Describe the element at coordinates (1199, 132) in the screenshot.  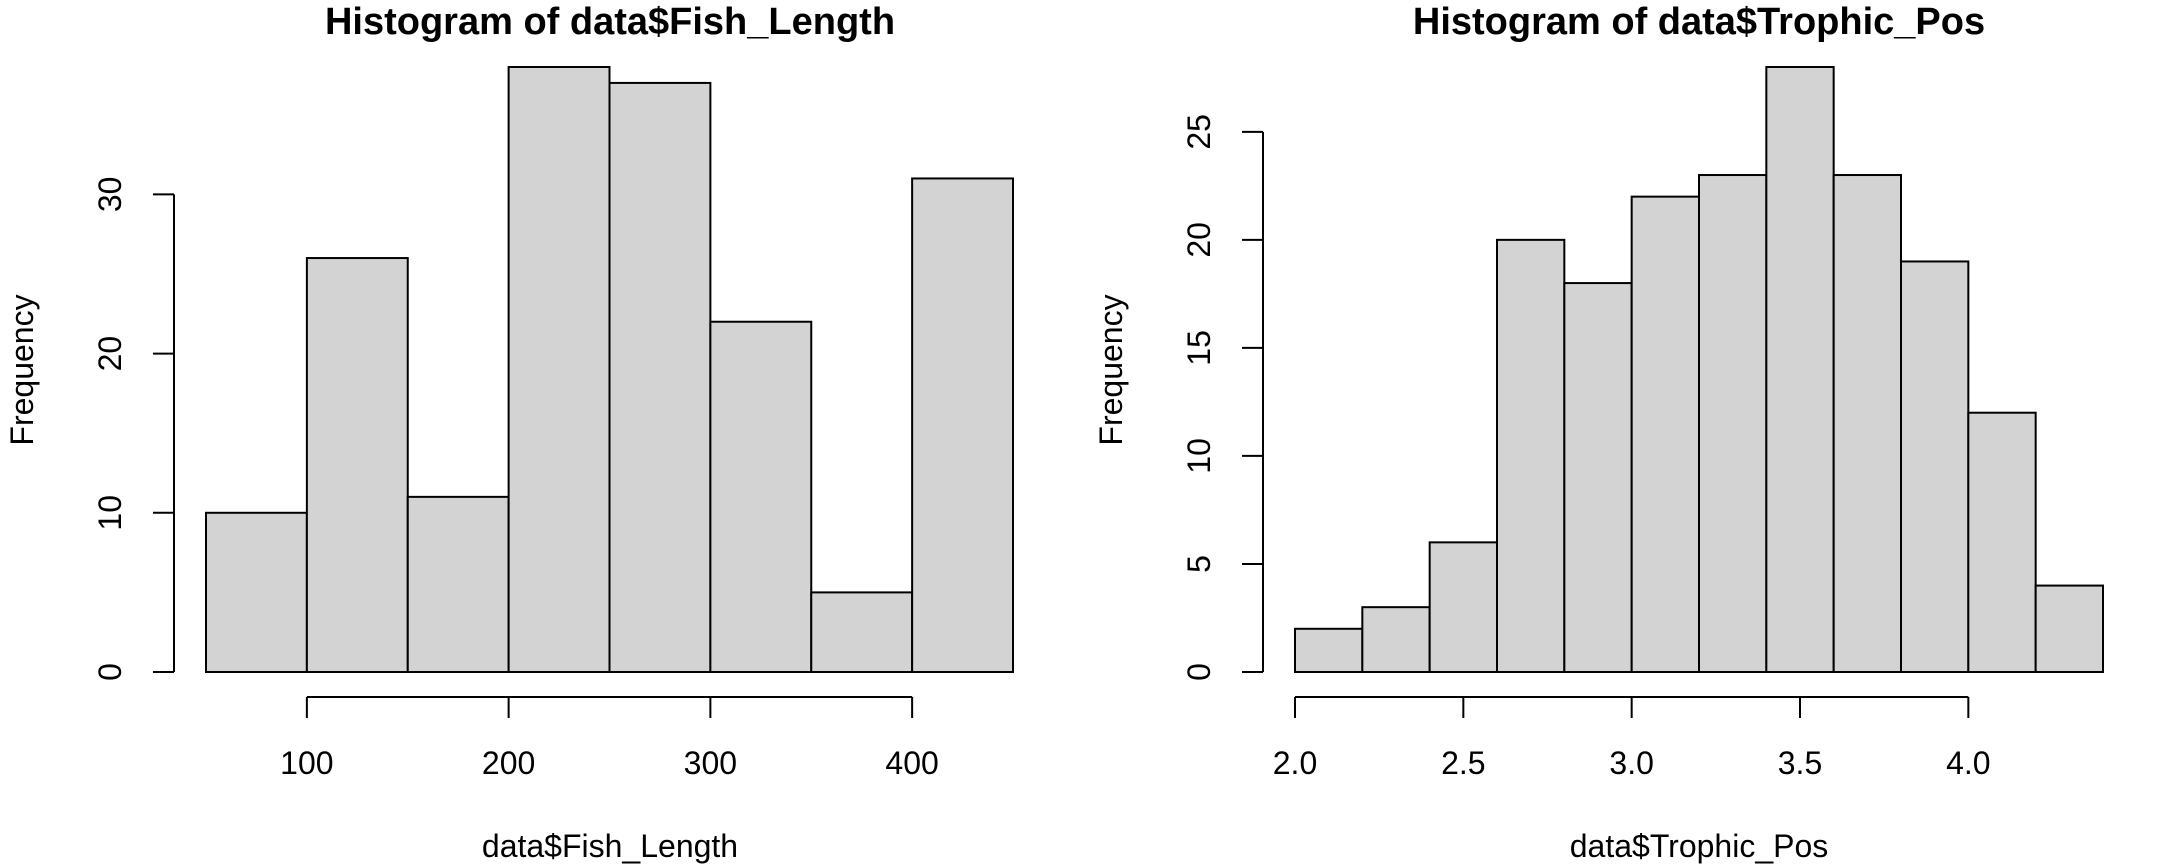
I see `y-tick-label: 25` at that location.